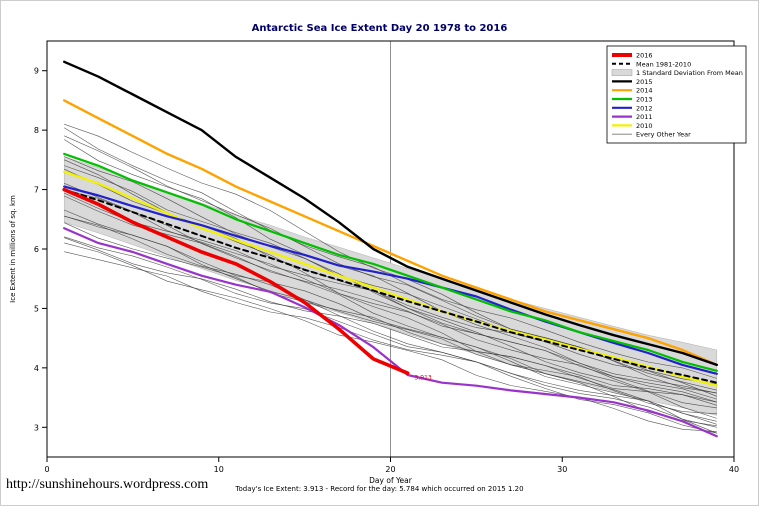 The height and width of the screenshot is (506, 759). I want to click on legend-box, so click(676, 94).